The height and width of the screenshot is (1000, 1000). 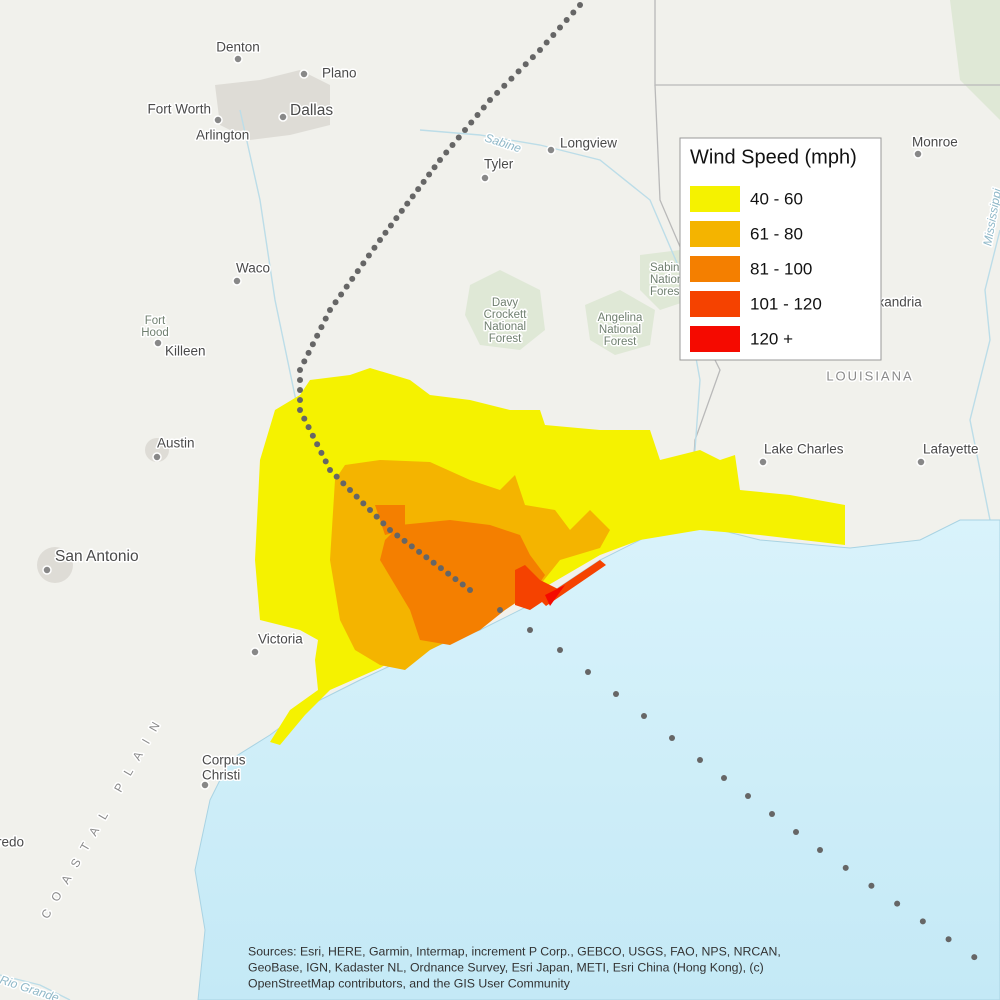 What do you see at coordinates (620, 318) in the screenshot?
I see `place-label: Angelina` at bounding box center [620, 318].